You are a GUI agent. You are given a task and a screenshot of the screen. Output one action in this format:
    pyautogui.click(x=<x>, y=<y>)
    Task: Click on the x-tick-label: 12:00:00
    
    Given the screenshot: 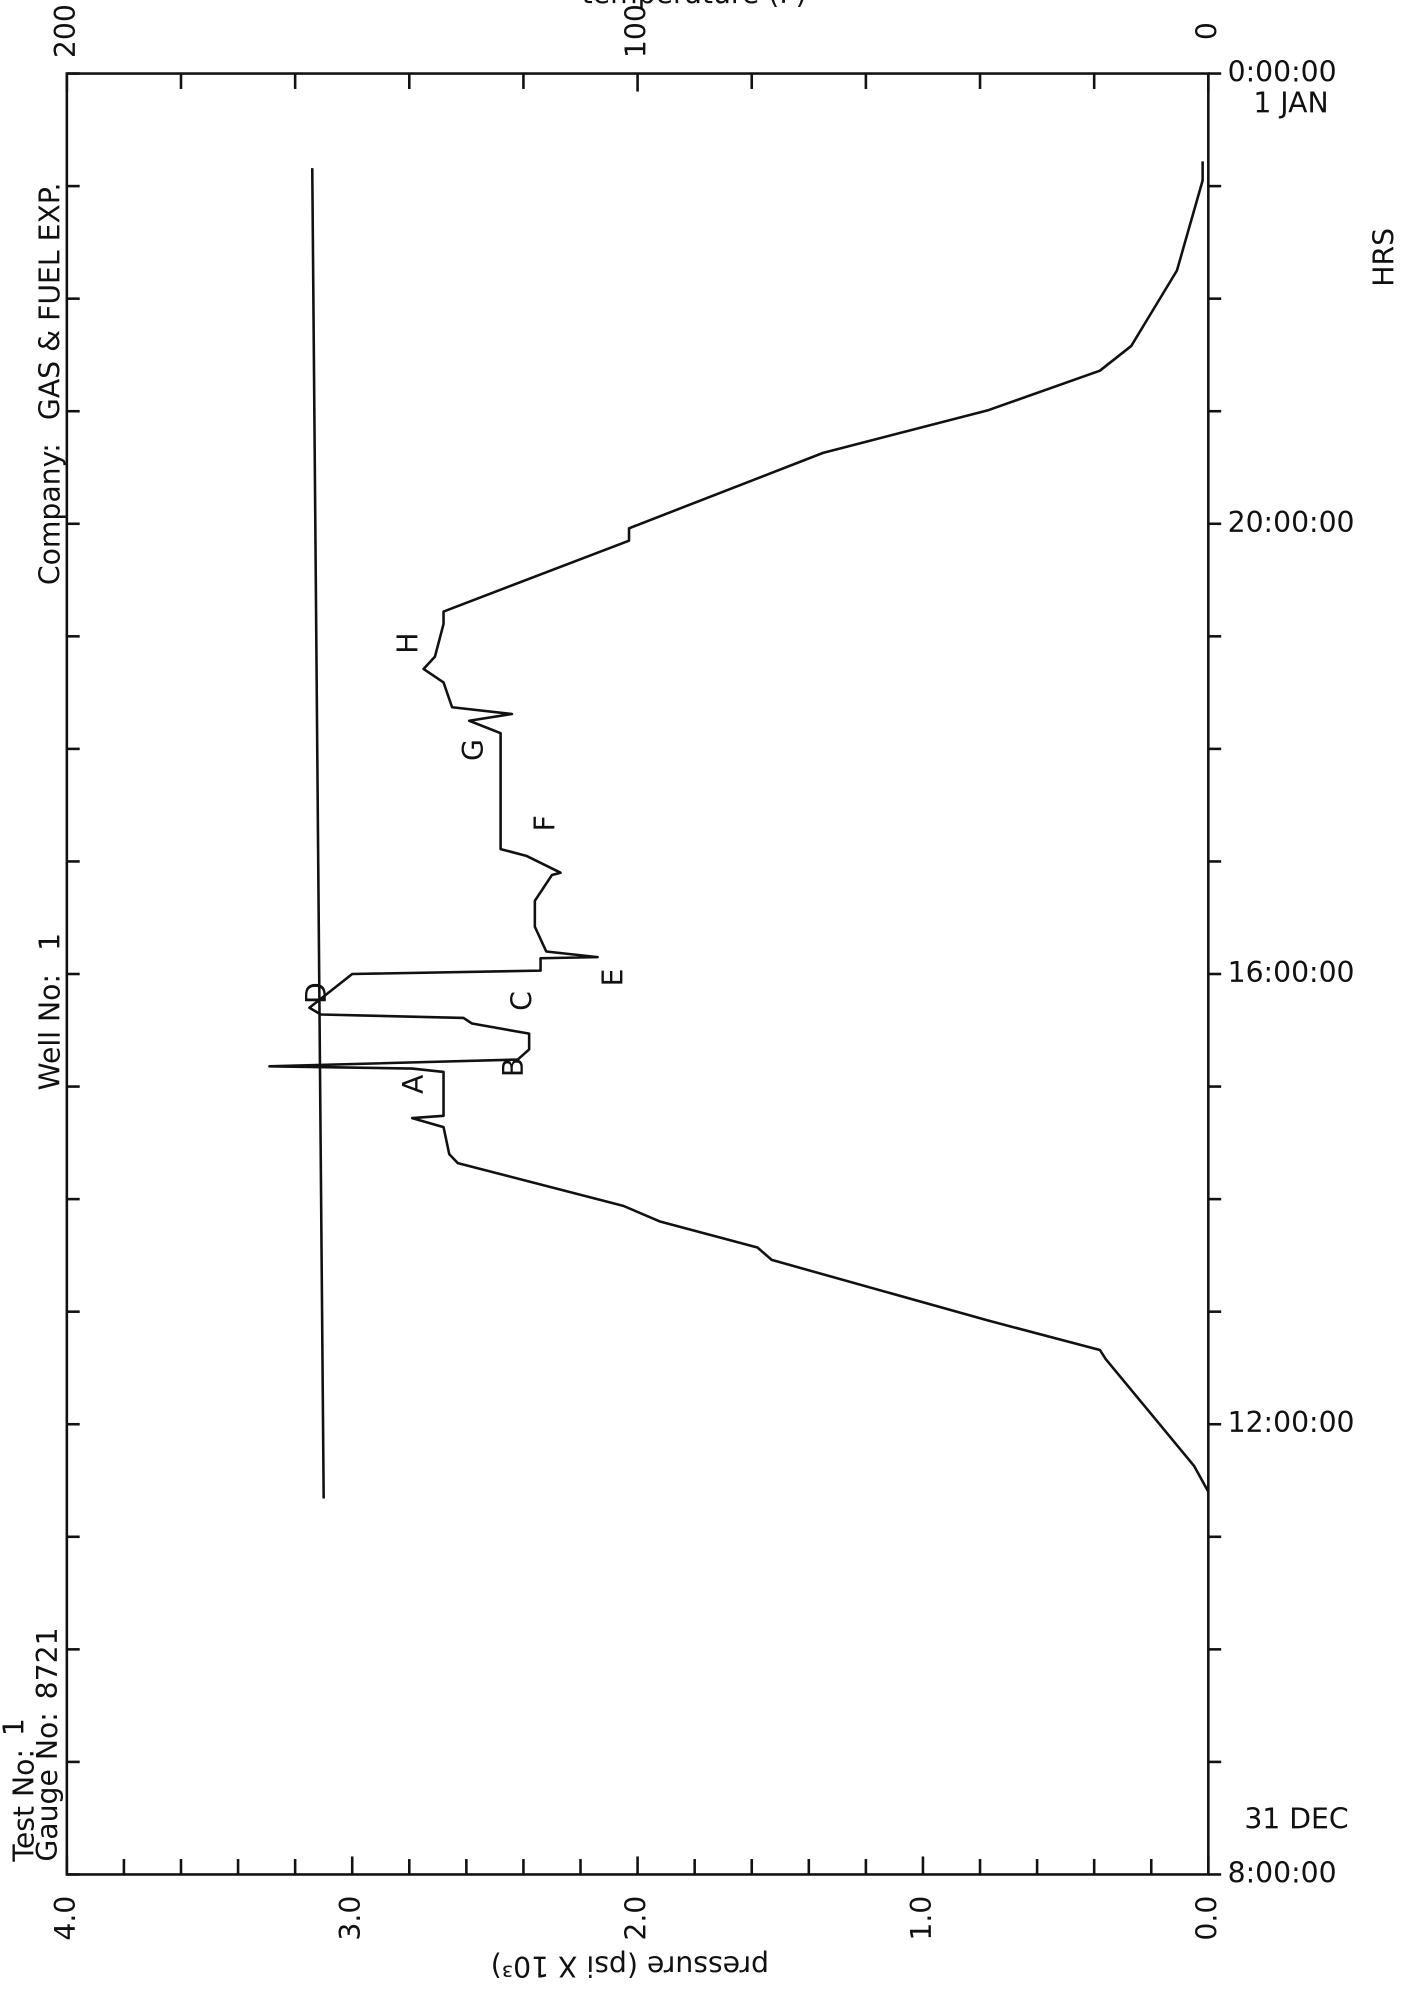 What is the action you would take?
    pyautogui.click(x=1291, y=1422)
    